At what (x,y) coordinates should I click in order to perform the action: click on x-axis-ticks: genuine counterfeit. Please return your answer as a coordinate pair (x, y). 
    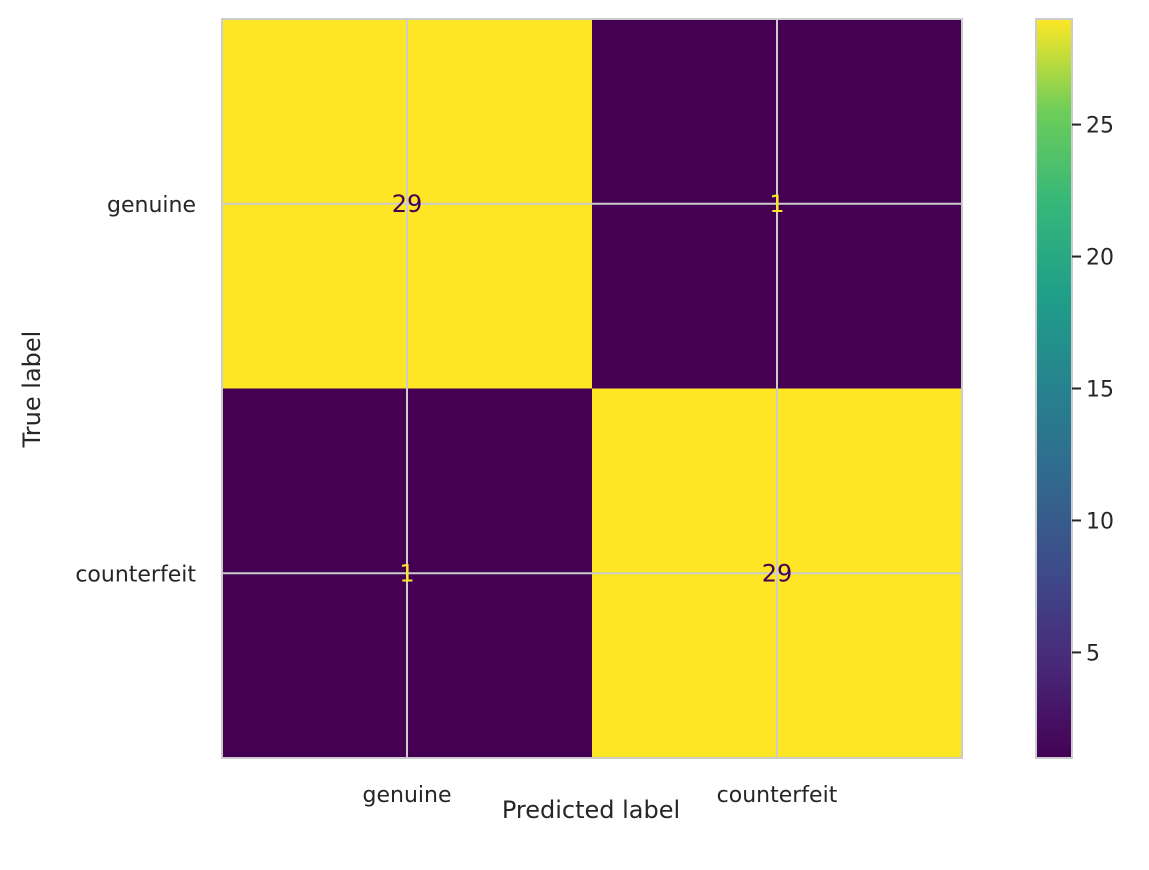
    Looking at the image, I should click on (600, 795).